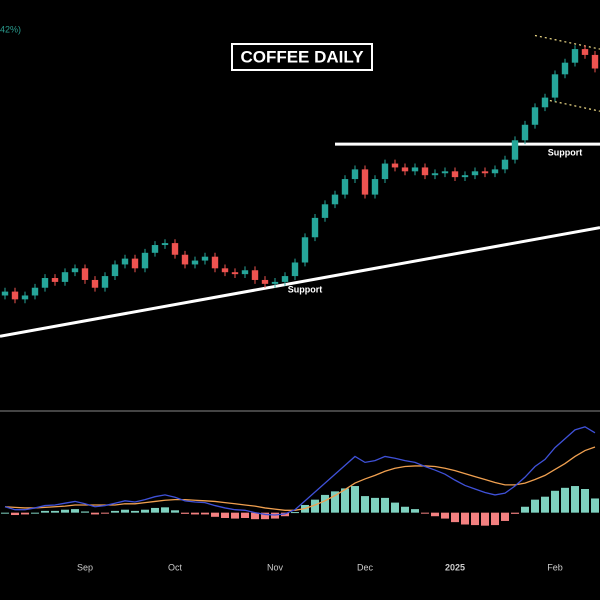 The width and height of the screenshot is (600, 600). What do you see at coordinates (365, 567) in the screenshot?
I see `x-tick-label: Dec` at bounding box center [365, 567].